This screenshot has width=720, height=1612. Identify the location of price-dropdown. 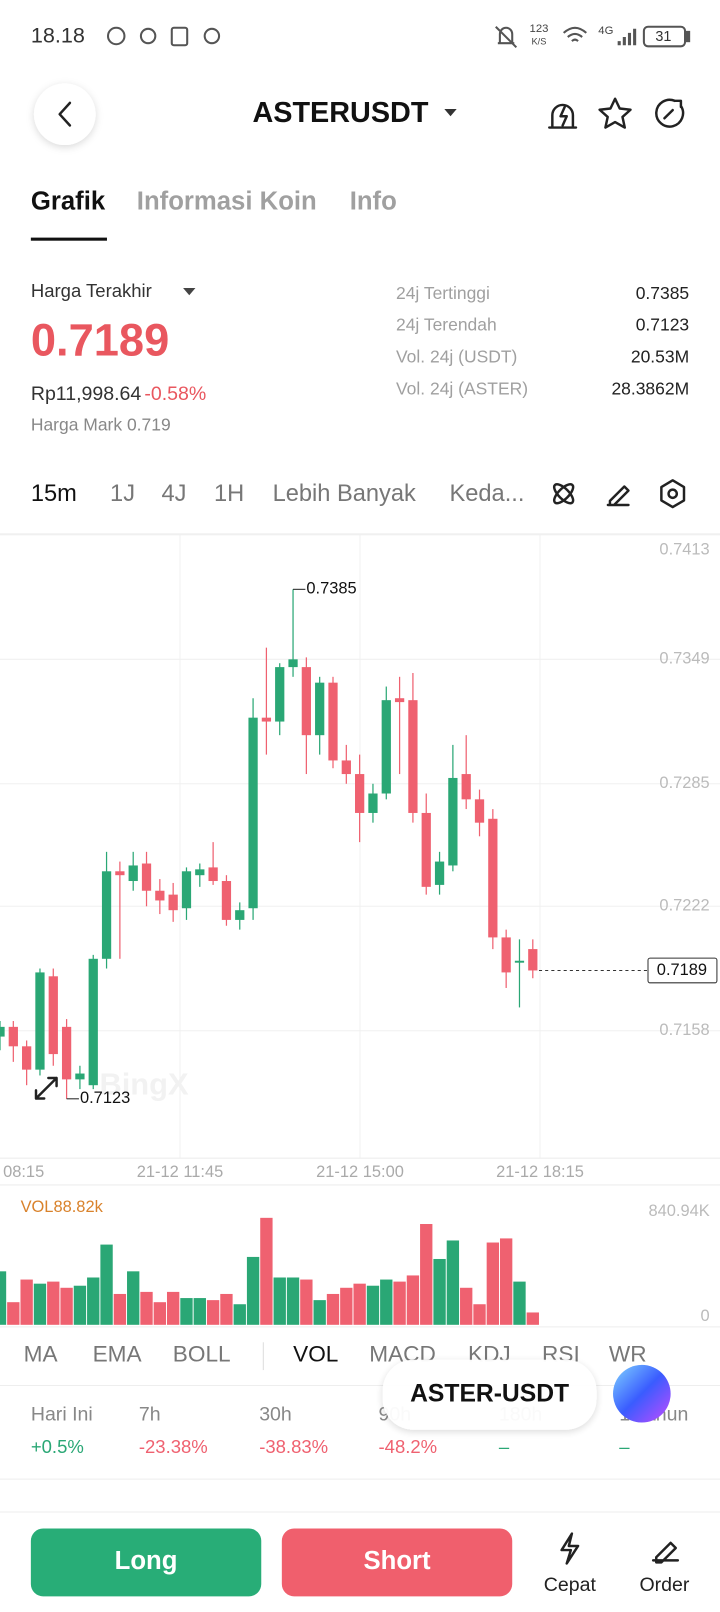
(189, 292).